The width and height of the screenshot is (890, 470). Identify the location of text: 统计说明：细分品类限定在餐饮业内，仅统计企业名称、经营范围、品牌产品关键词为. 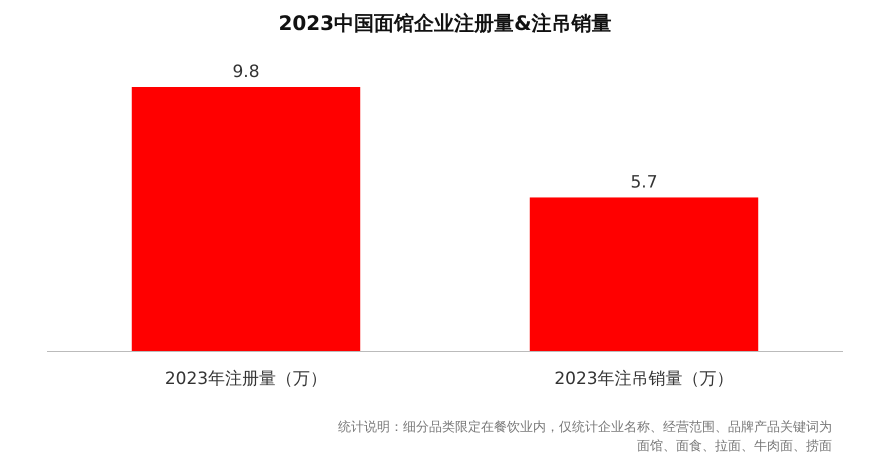
(585, 427).